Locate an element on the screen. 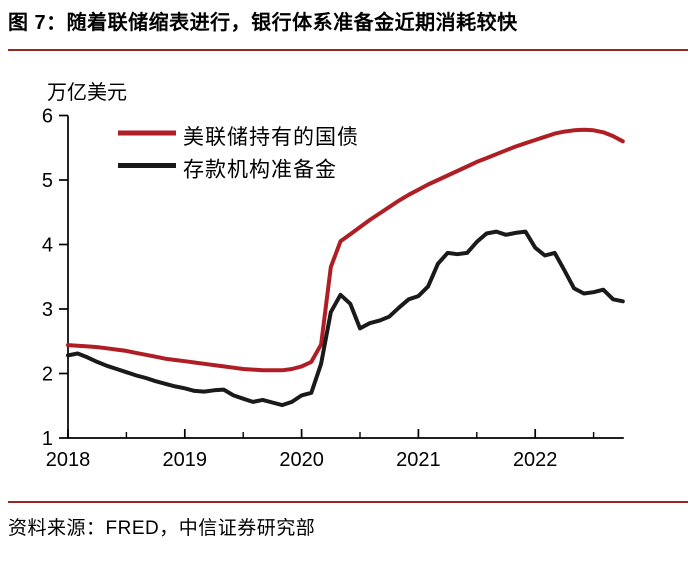 This screenshot has height=563, width=695. y-tick-label: 2 is located at coordinates (47, 375).